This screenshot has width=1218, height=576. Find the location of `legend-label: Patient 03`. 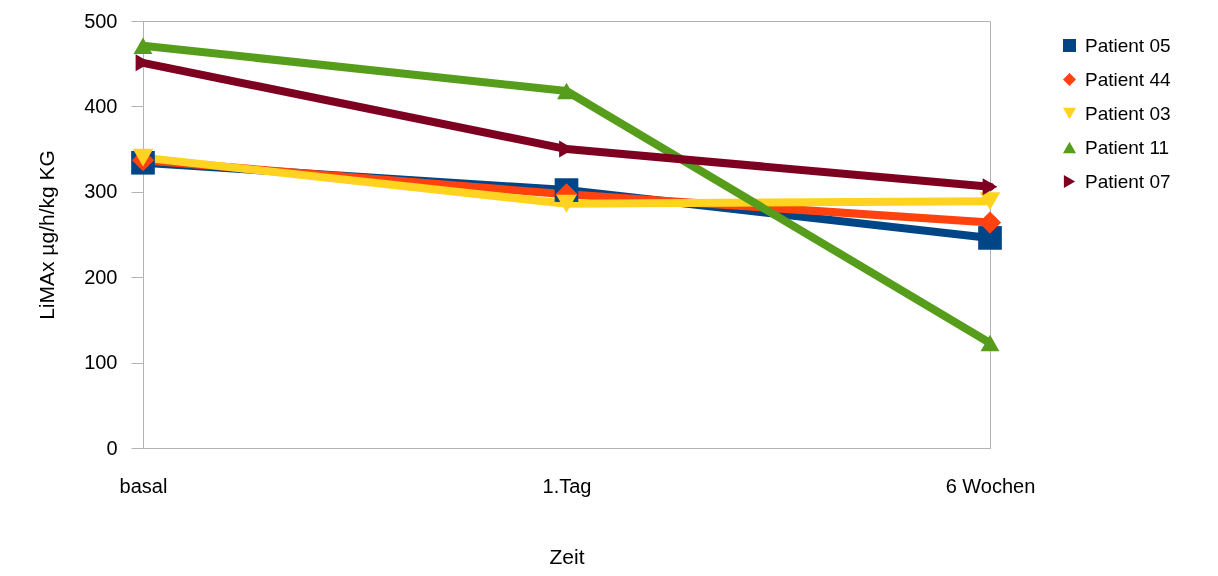

legend-label: Patient 03 is located at coordinates (1128, 113).